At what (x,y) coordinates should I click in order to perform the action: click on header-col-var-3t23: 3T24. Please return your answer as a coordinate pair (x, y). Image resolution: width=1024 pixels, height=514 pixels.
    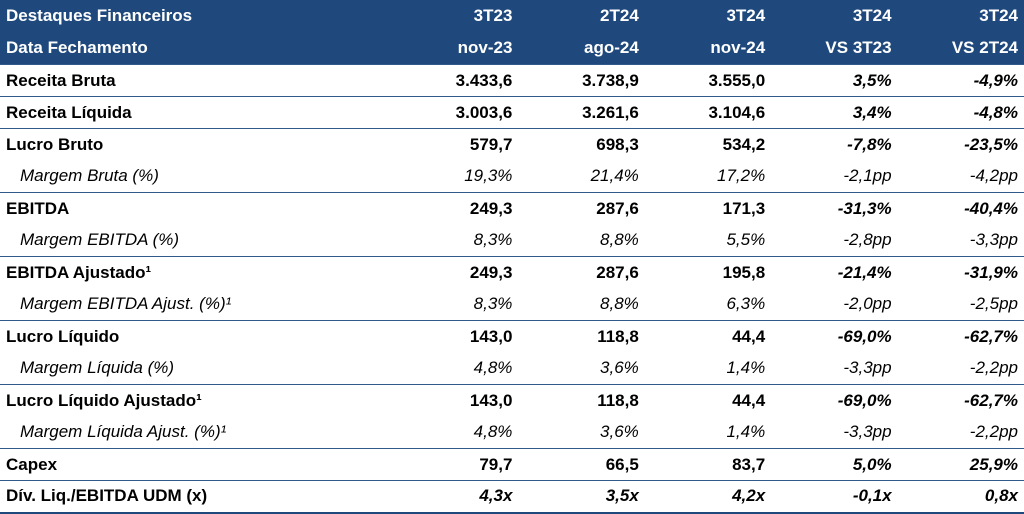
    Looking at the image, I should click on (872, 15).